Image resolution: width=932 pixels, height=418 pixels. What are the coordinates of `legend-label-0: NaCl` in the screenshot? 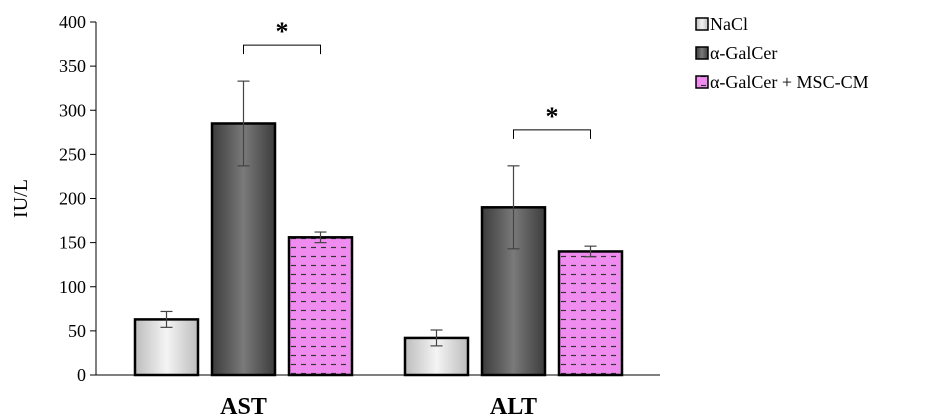 It's located at (729, 24).